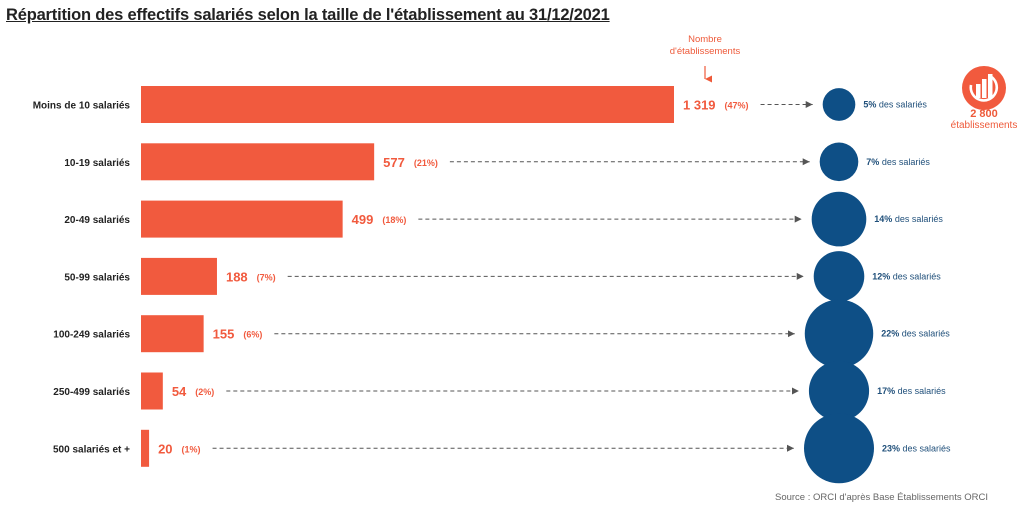  Describe the element at coordinates (895, 105) in the screenshot. I see `employee-share-label: 5% des salariés` at that location.